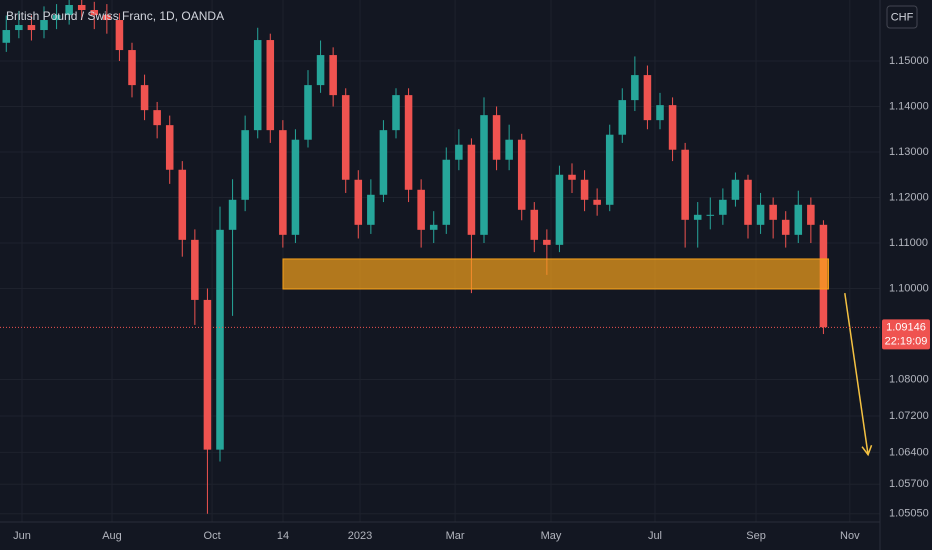 The image size is (932, 550). What do you see at coordinates (909, 379) in the screenshot?
I see `y-tick-label: 1.08000` at bounding box center [909, 379].